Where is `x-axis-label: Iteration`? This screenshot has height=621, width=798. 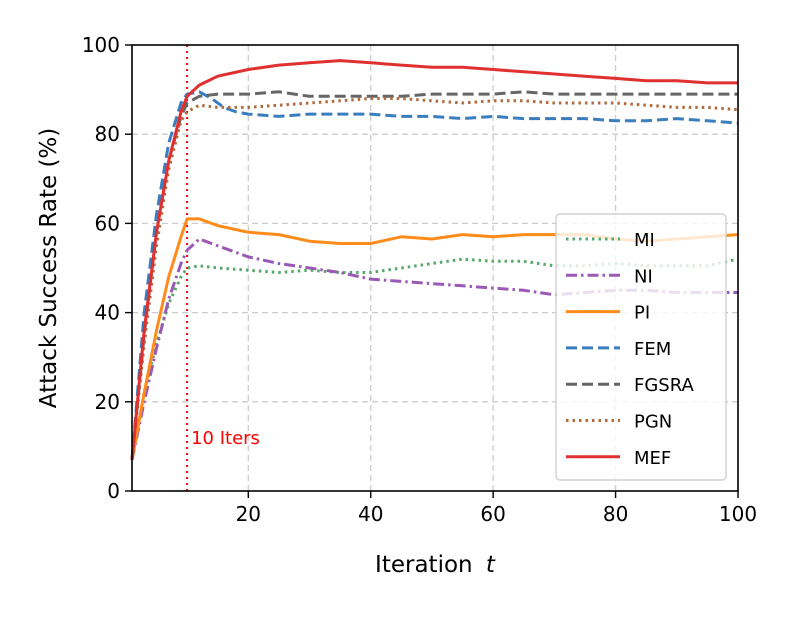 x-axis-label: Iteration is located at coordinates (424, 565).